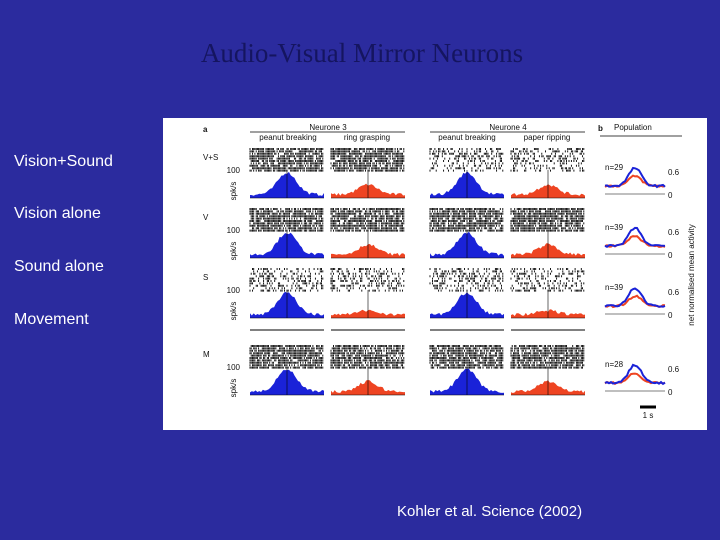 This screenshot has width=720, height=540. I want to click on n-label: n=29, so click(614, 167).